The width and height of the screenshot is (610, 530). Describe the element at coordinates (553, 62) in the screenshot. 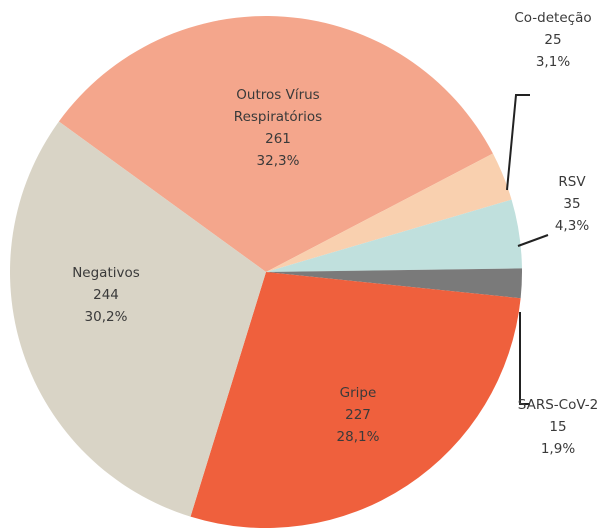

I see `percent-label: 3,1%` at that location.